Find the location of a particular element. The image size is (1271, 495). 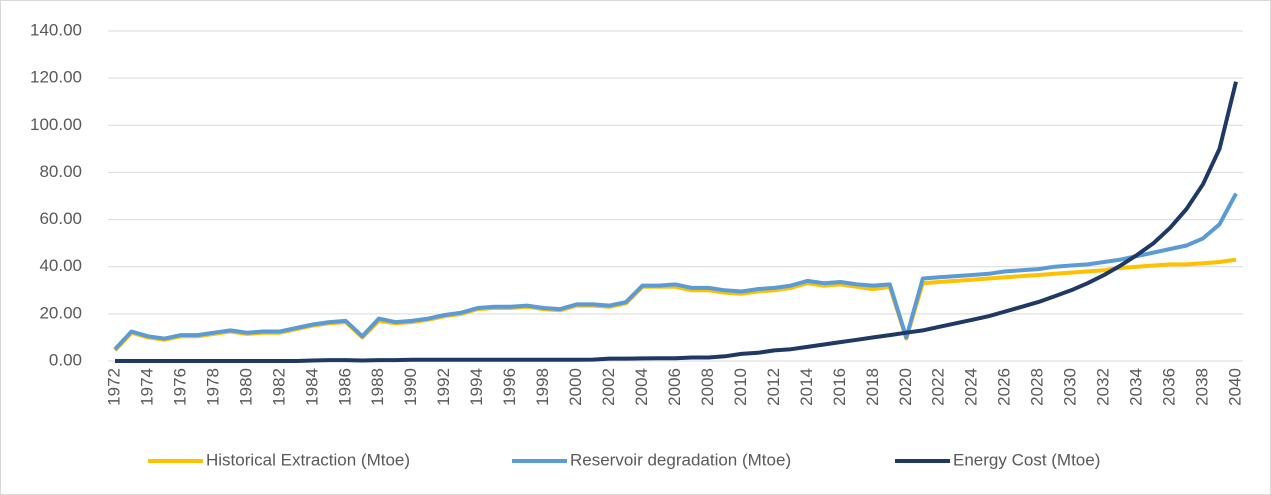

x-tick-label: 2028 is located at coordinates (1037, 387).